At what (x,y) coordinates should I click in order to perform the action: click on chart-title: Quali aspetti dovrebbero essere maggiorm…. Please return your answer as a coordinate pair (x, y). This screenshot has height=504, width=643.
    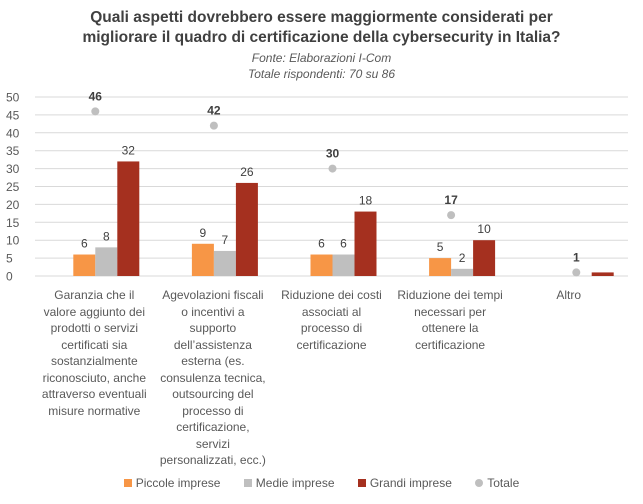
    Looking at the image, I should click on (321, 28).